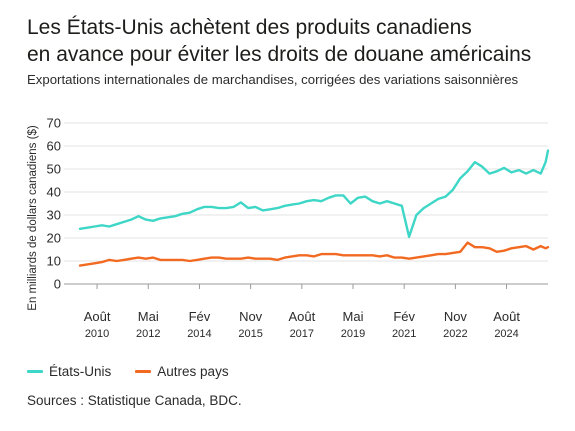  I want to click on y-tick-label: 70, so click(54, 123).